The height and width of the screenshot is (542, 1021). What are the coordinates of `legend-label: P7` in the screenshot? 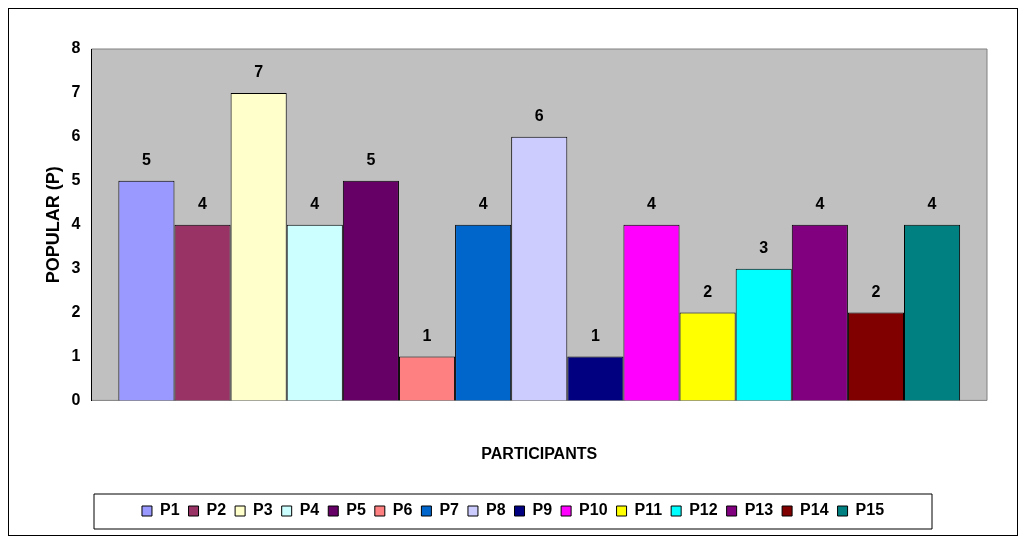 It's located at (449, 510).